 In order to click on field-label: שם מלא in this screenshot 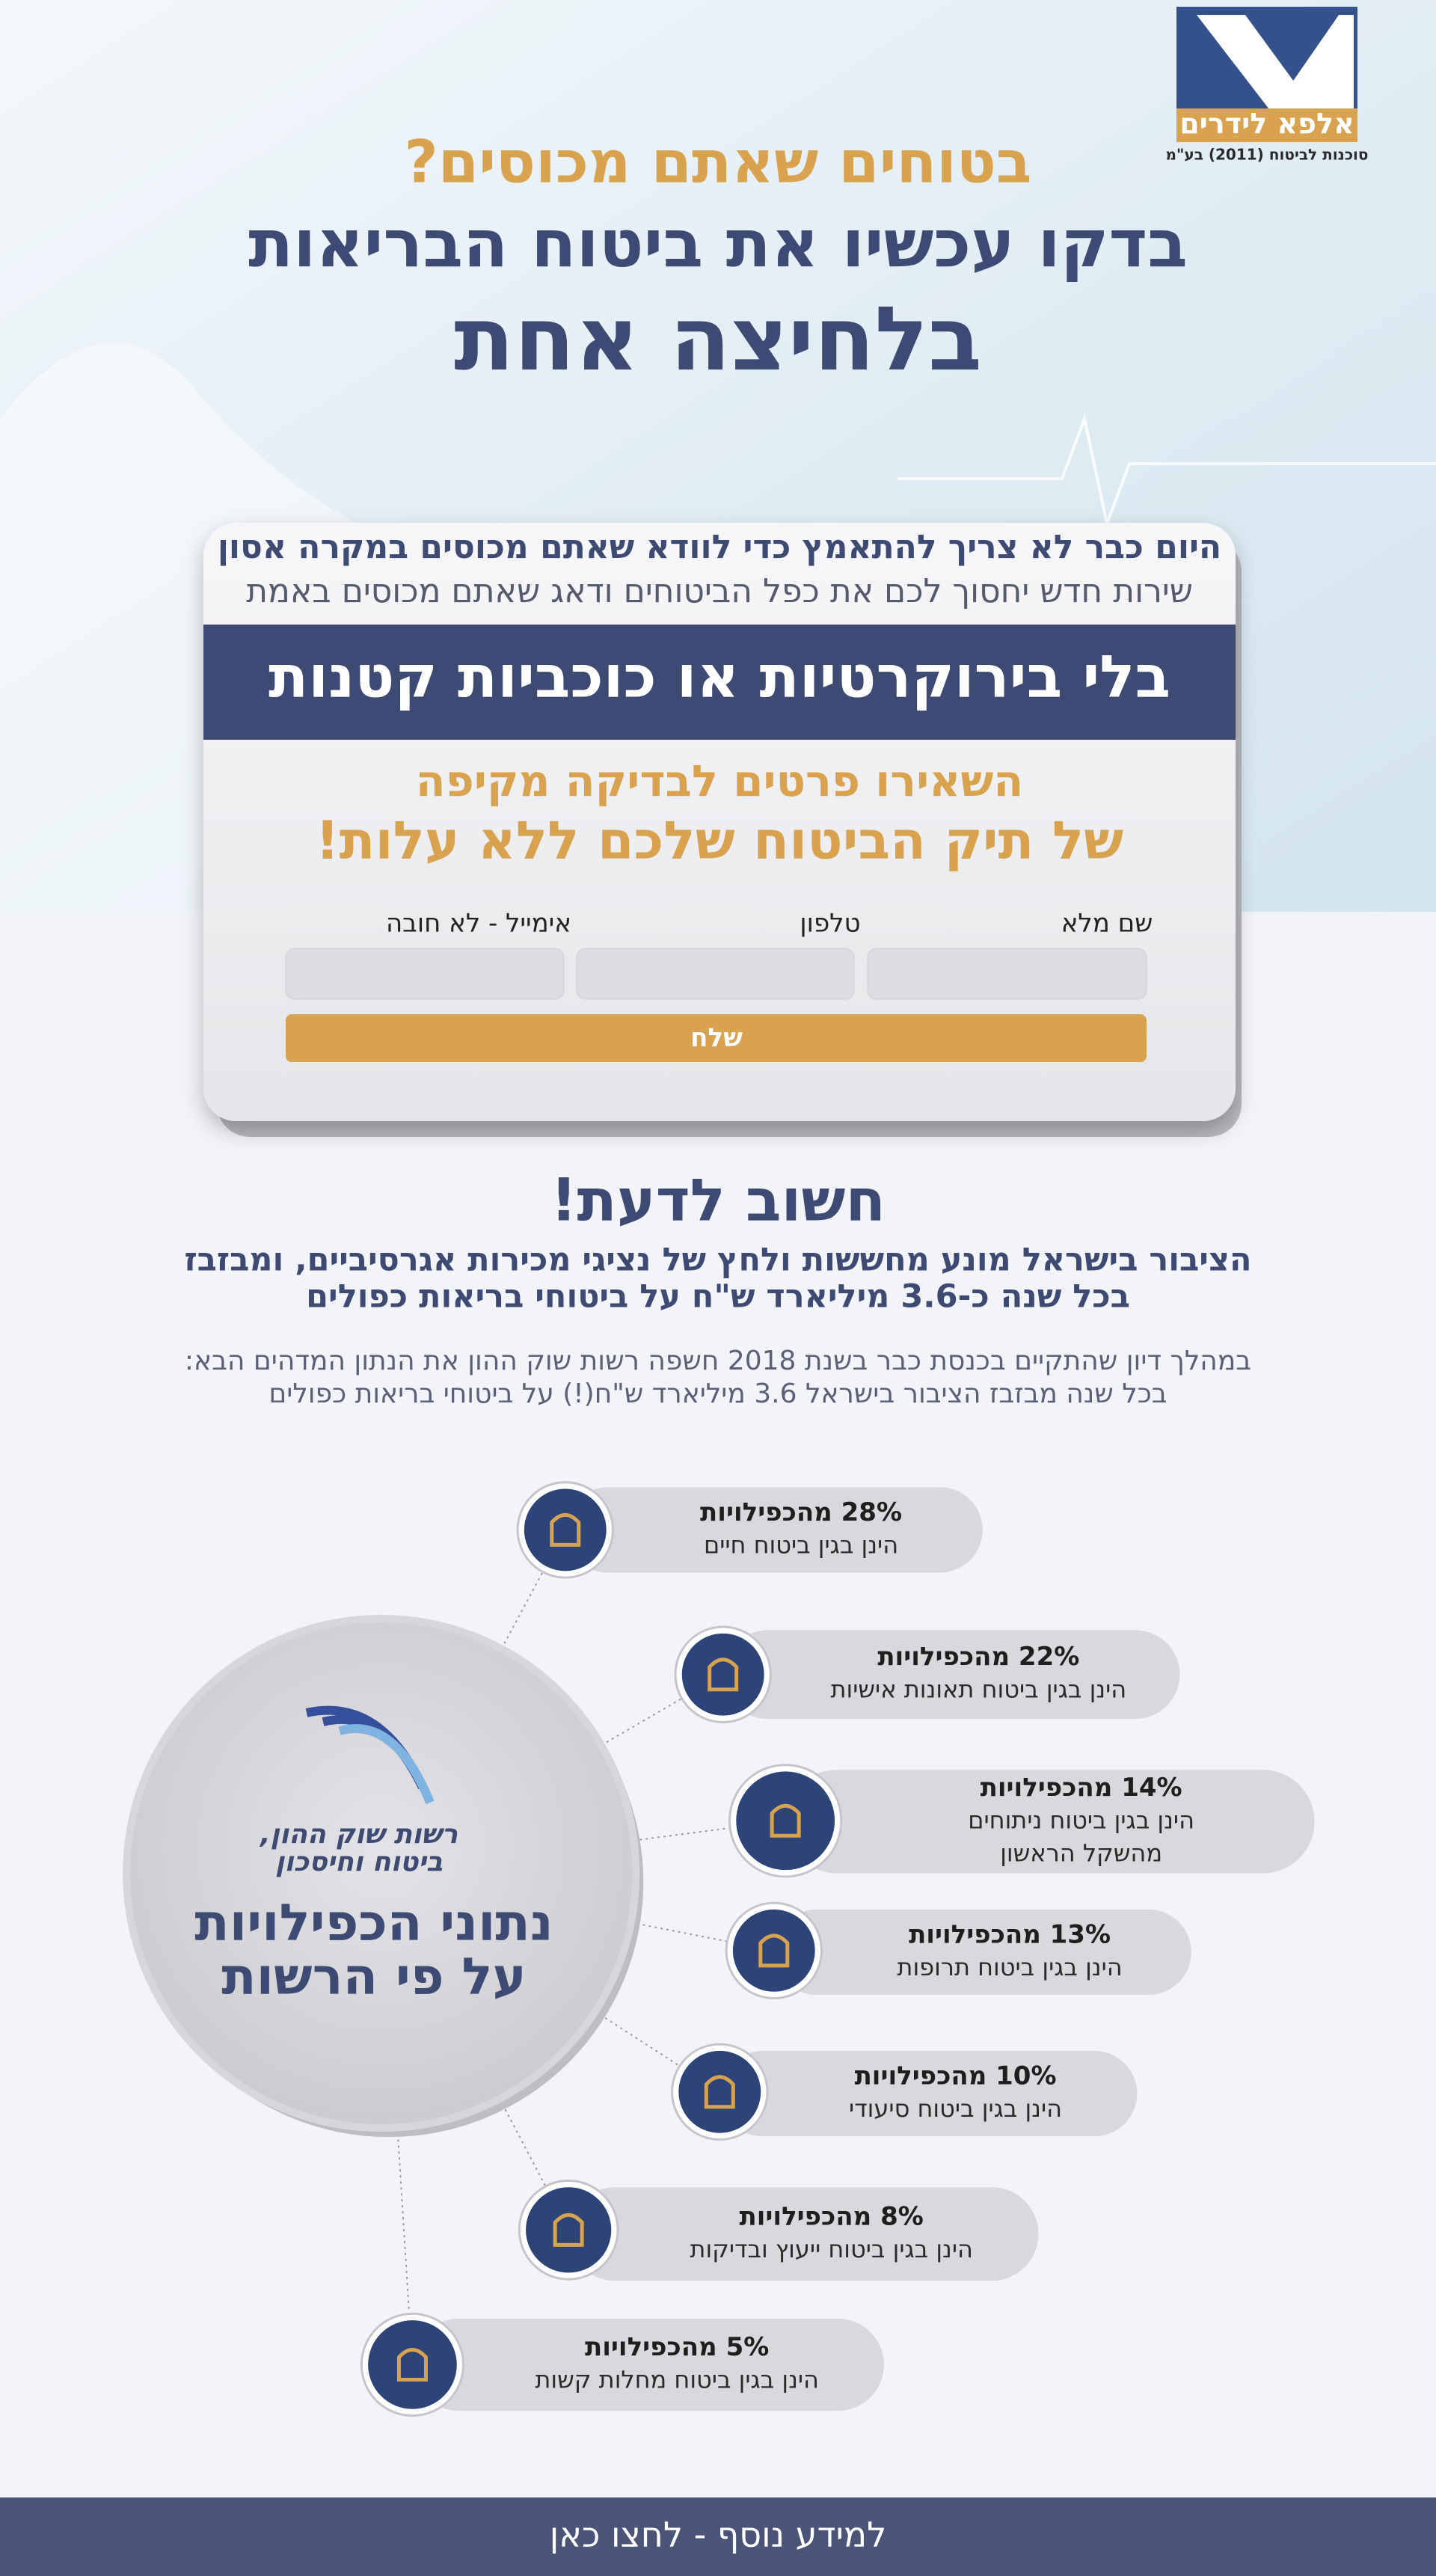, I will do `click(1107, 924)`.